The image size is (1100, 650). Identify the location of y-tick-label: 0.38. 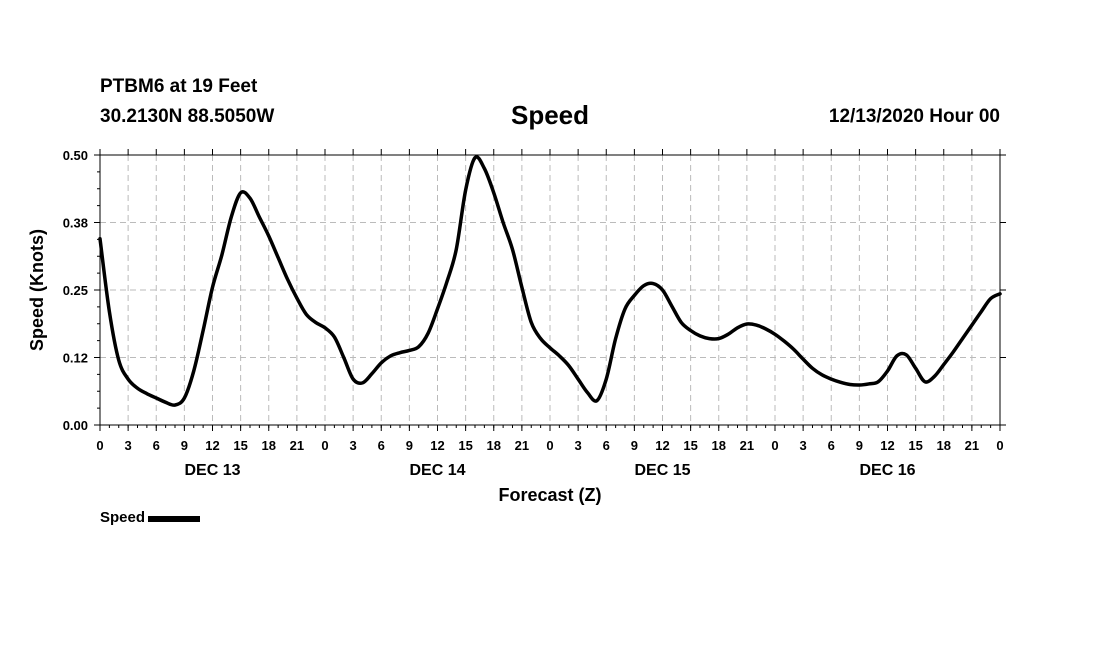
(75, 223).